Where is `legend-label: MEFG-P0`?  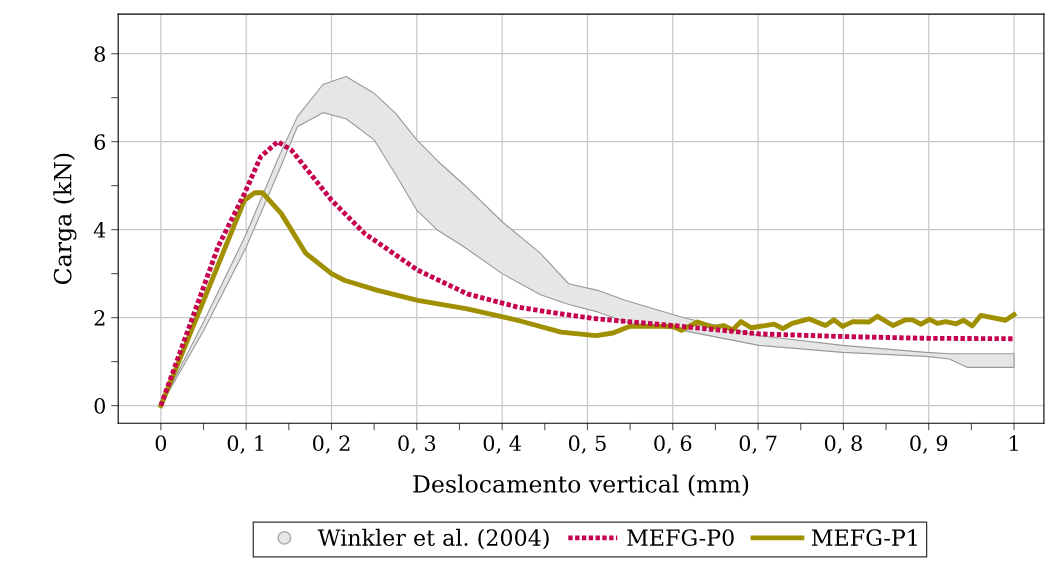
legend-label: MEFG-P0 is located at coordinates (680, 538).